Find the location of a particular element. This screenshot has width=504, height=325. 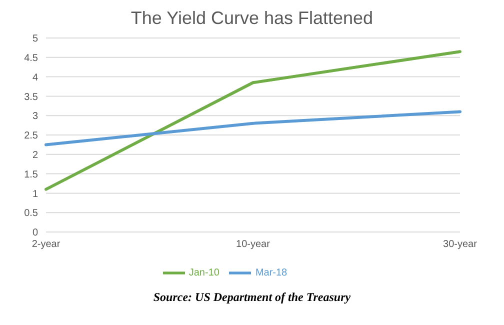

x-tick-label: 30-year is located at coordinates (460, 244).